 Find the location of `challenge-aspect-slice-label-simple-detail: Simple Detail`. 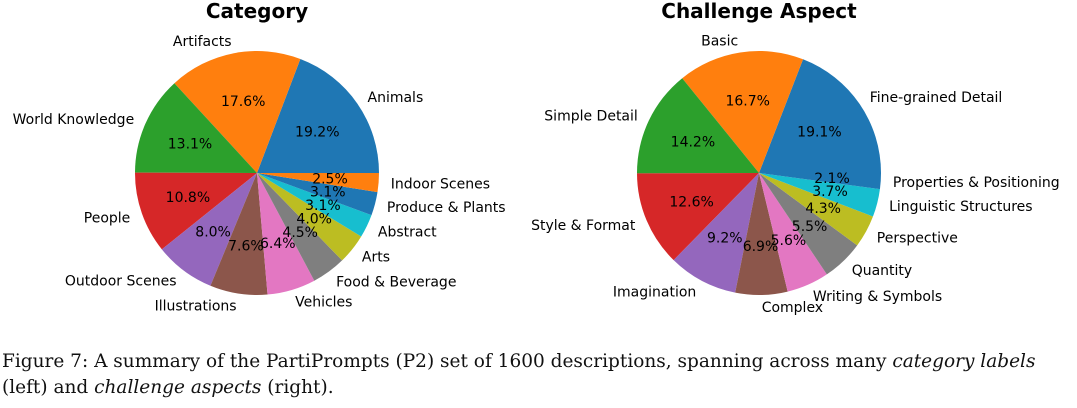

challenge-aspect-slice-label-simple-detail: Simple Detail is located at coordinates (591, 116).